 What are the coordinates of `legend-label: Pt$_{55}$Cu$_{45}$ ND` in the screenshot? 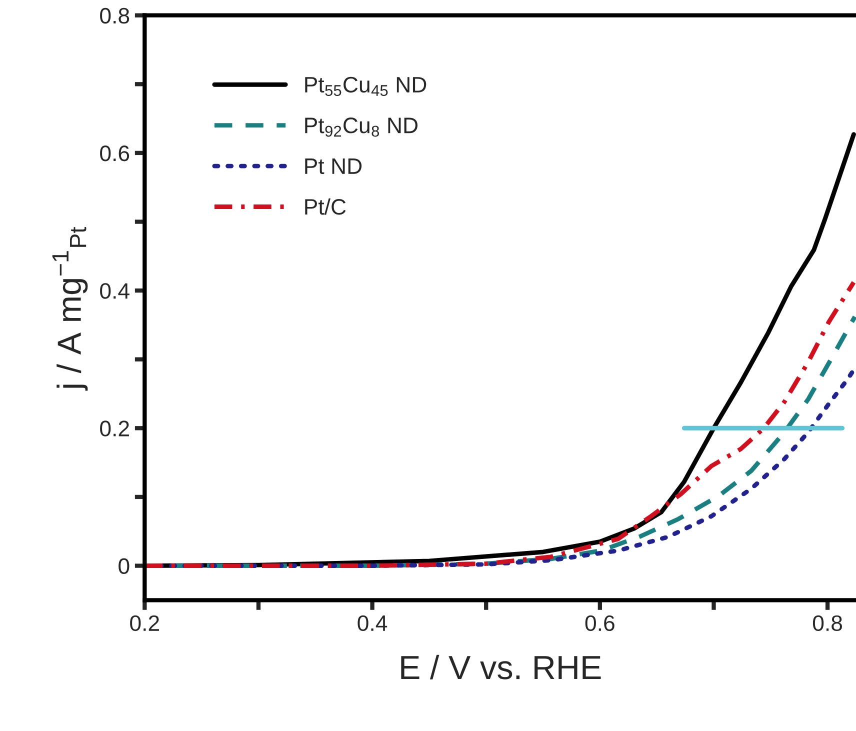 It's located at (365, 86).